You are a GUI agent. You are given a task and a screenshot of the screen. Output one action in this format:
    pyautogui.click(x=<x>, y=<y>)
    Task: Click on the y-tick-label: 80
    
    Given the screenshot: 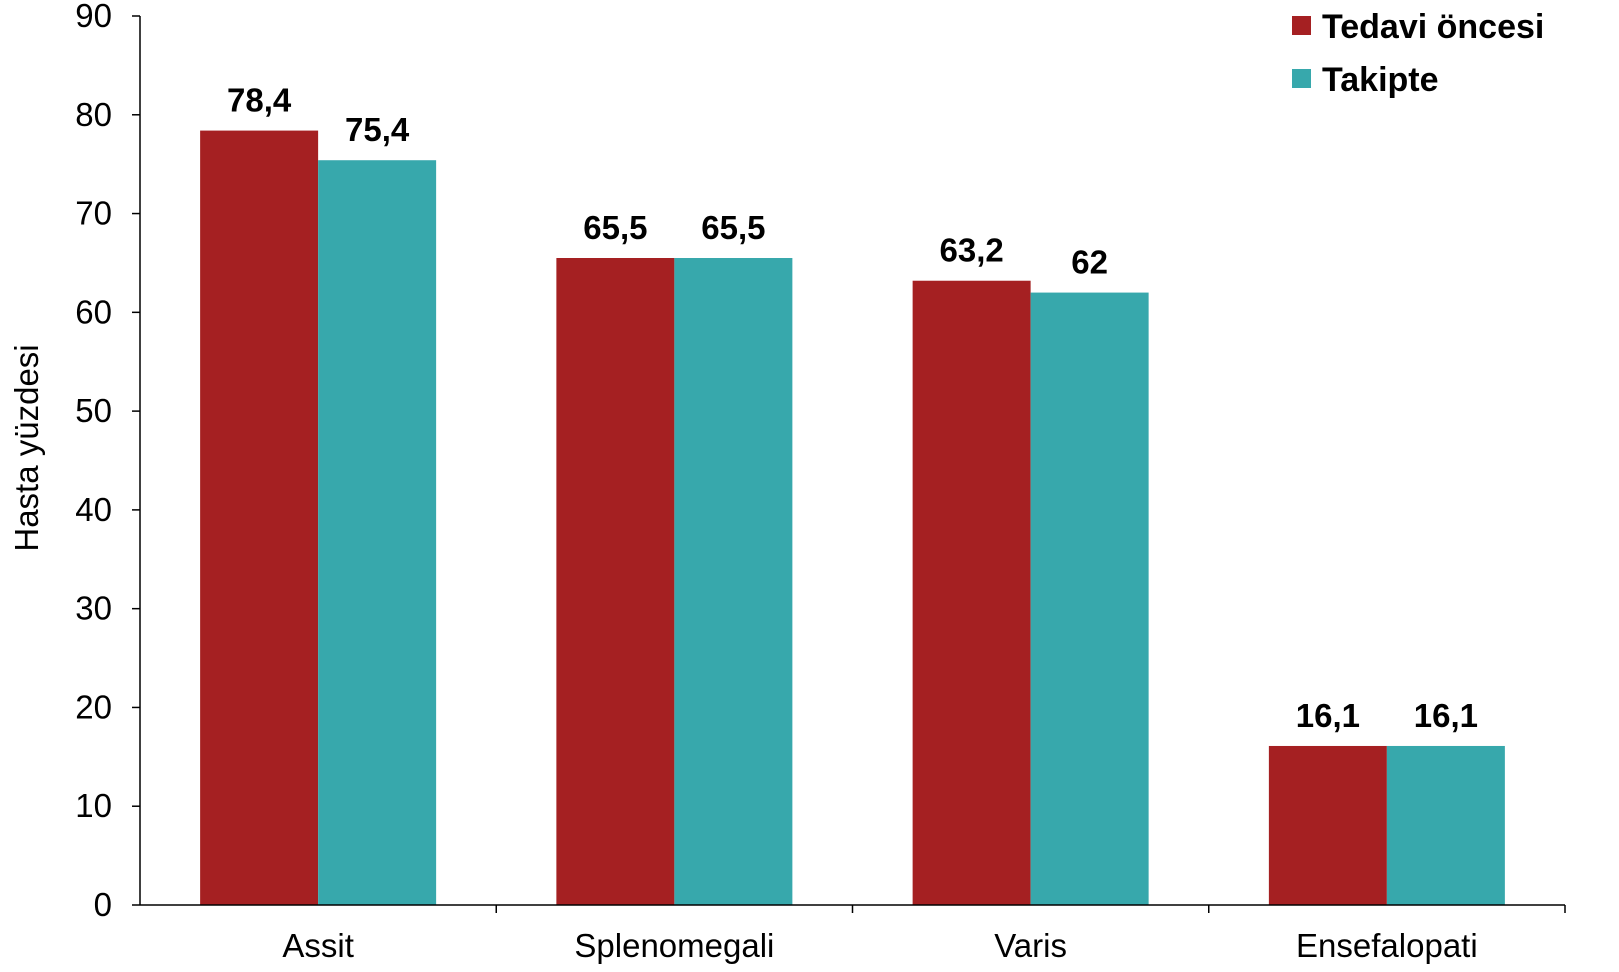 What is the action you would take?
    pyautogui.click(x=93, y=114)
    